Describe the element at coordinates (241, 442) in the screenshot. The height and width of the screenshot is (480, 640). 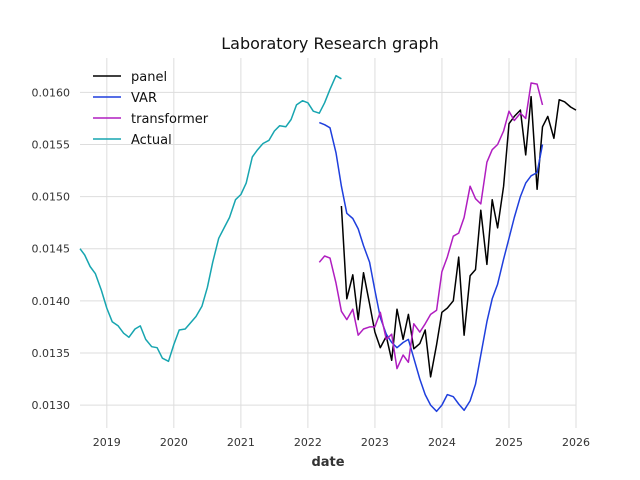
I see `x-tick-label: 2021` at that location.